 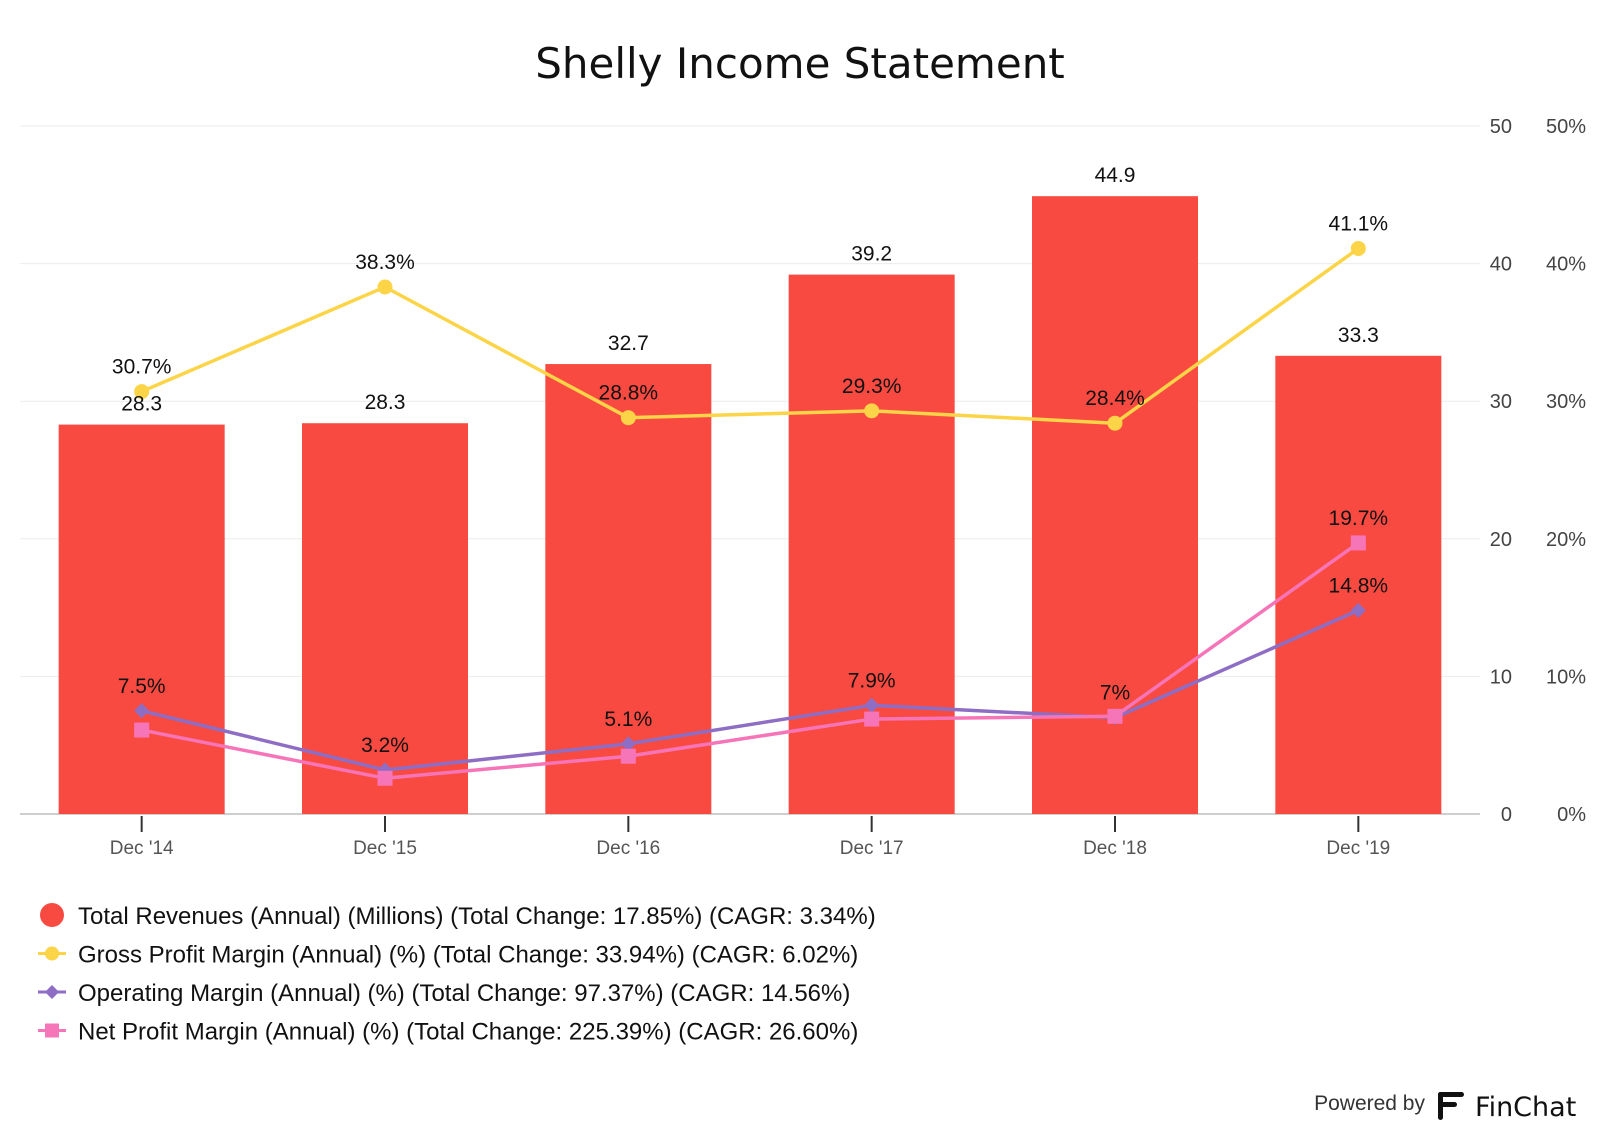 I want to click on line-value-label: 3.2%, so click(x=385, y=745).